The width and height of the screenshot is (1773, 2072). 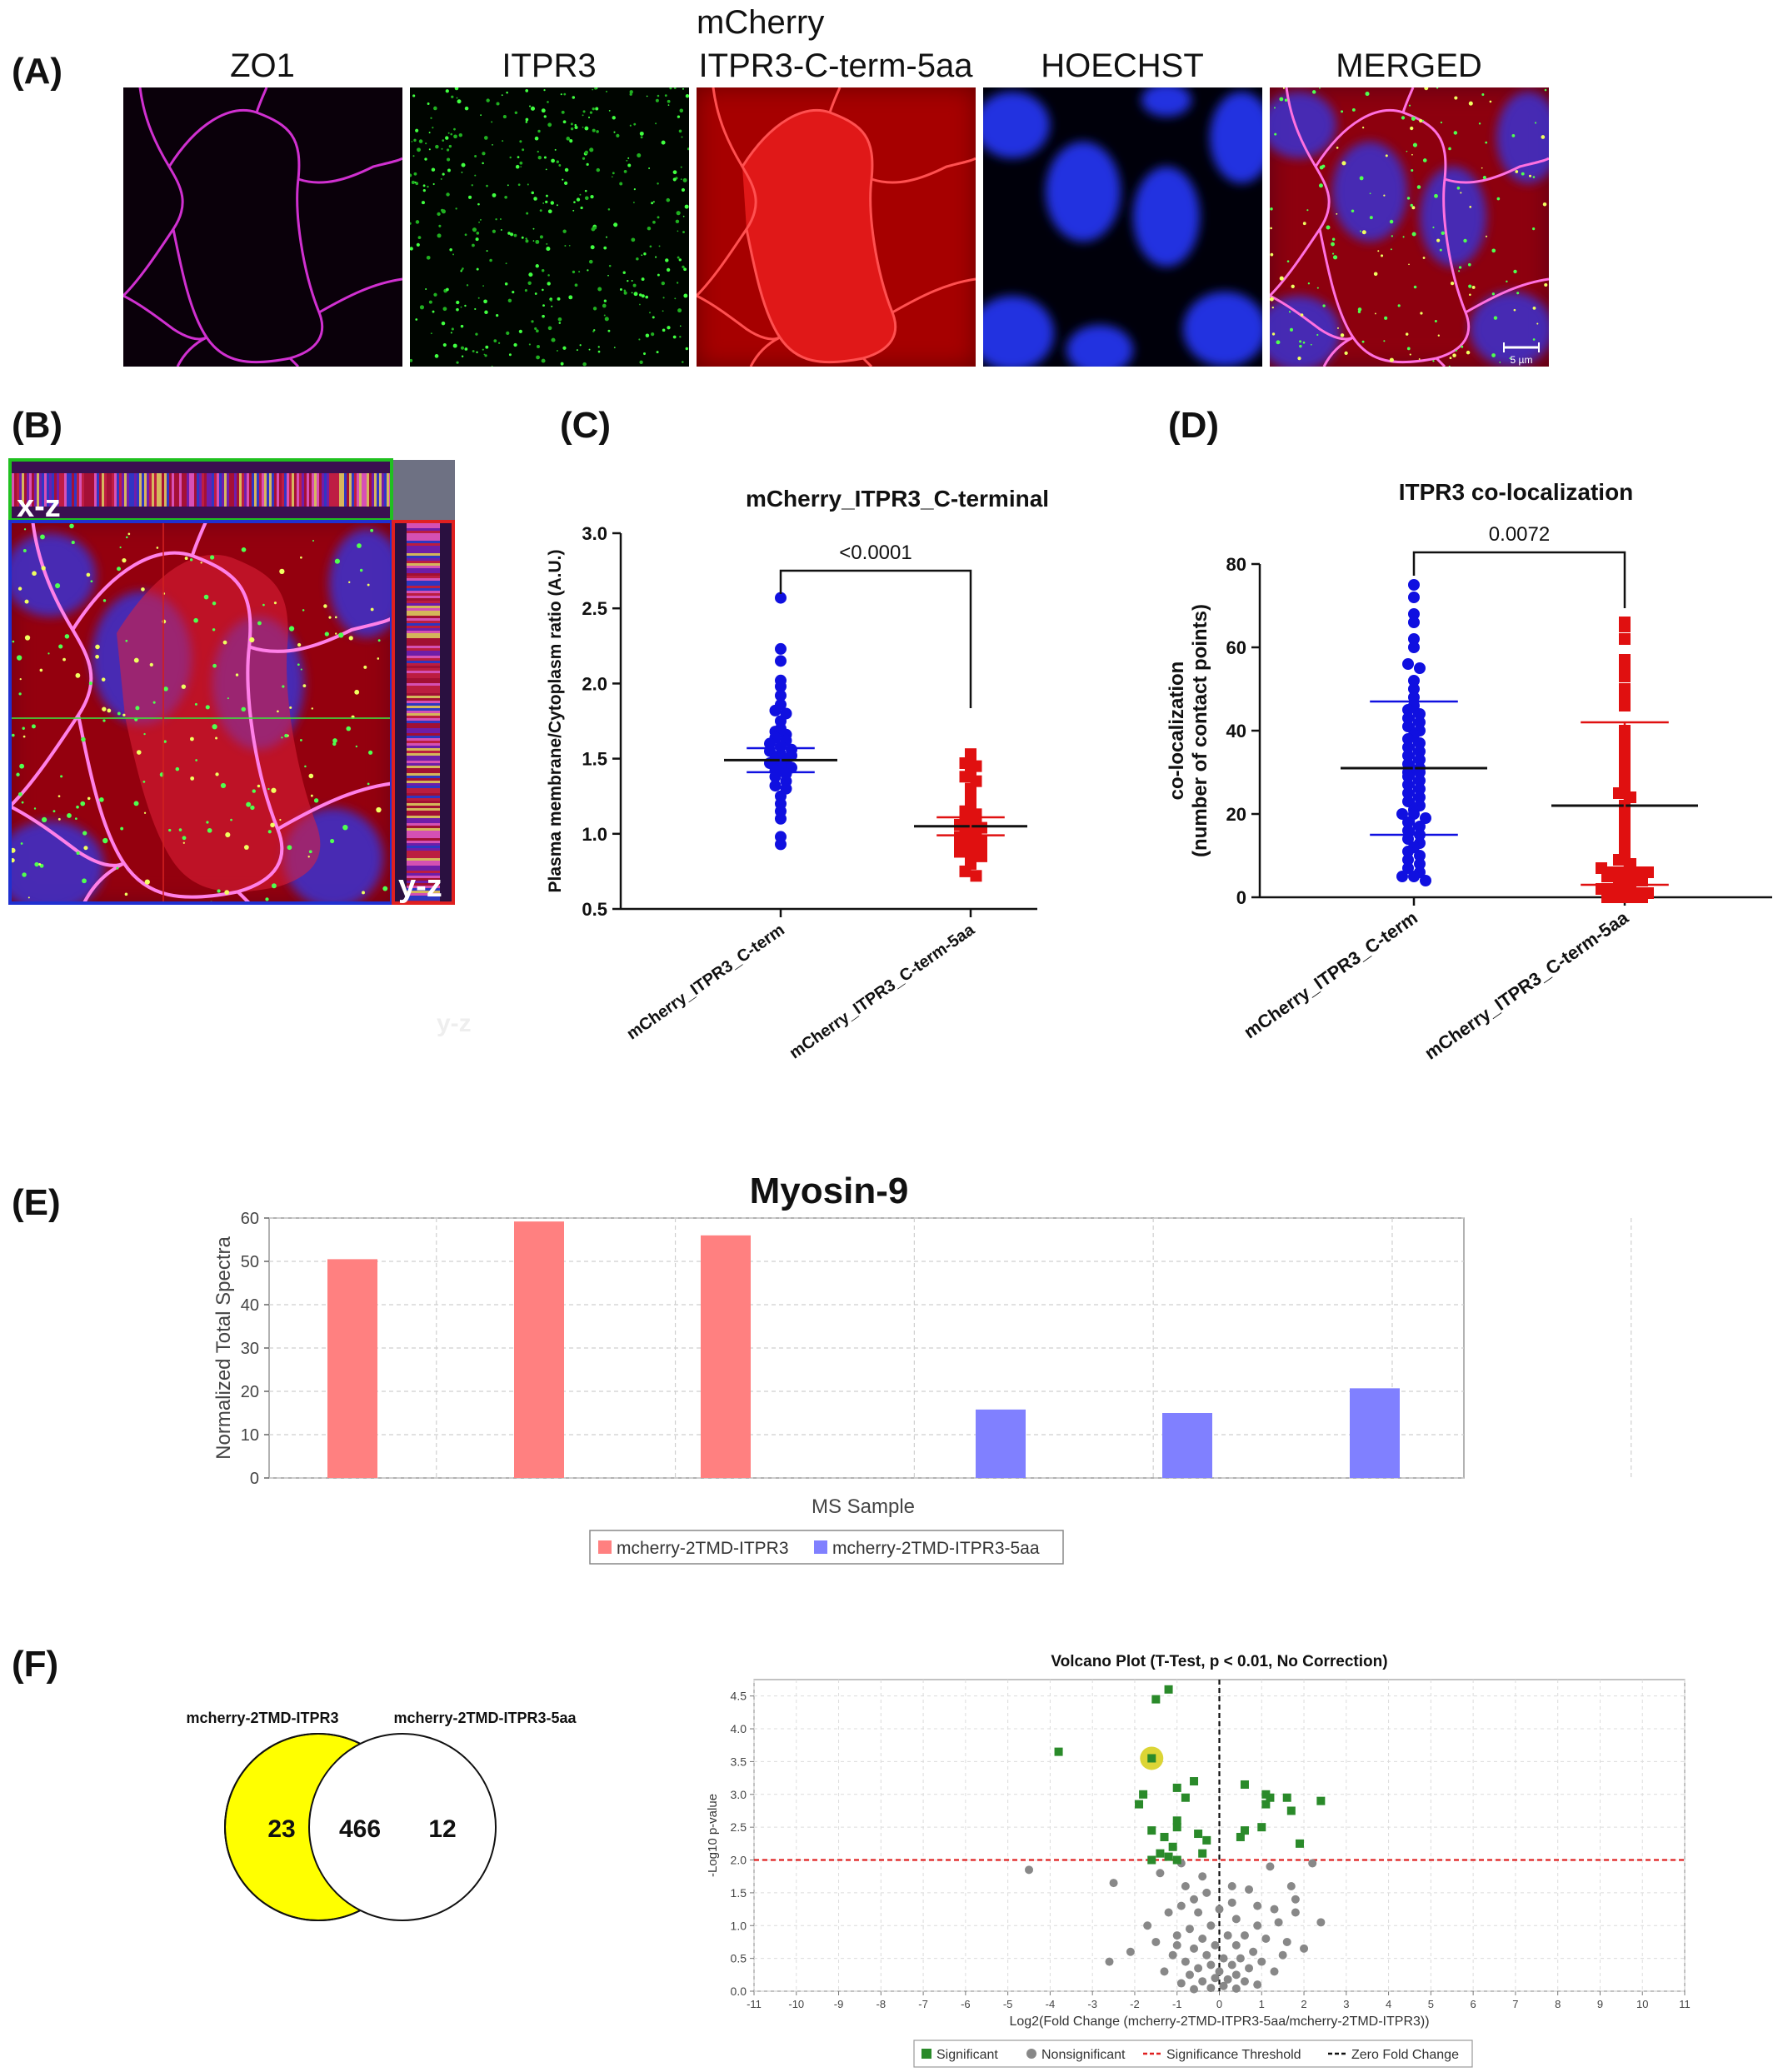 What do you see at coordinates (739, 1991) in the screenshot?
I see `y-tick-label: 0.0` at bounding box center [739, 1991].